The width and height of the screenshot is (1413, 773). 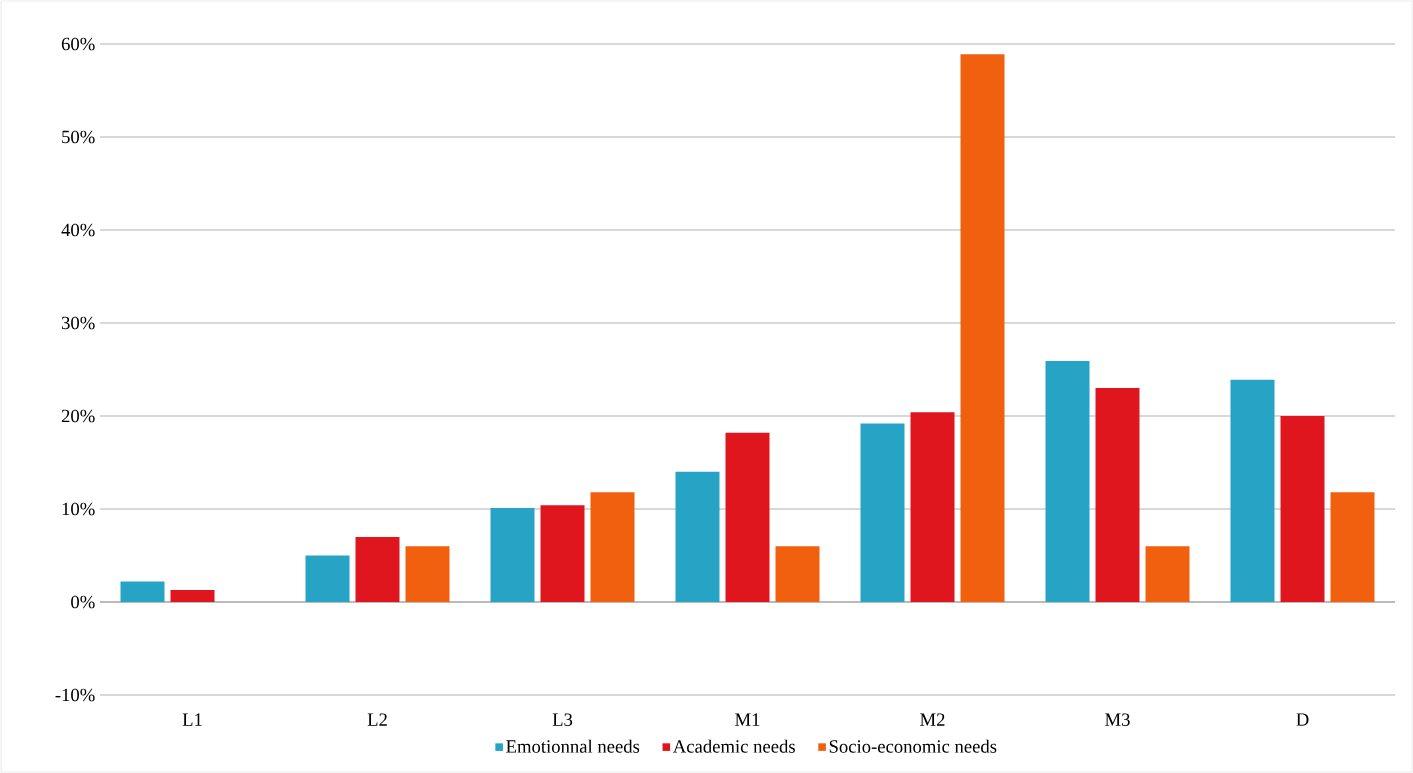 What do you see at coordinates (78, 323) in the screenshot?
I see `y-tick-label: 30%` at bounding box center [78, 323].